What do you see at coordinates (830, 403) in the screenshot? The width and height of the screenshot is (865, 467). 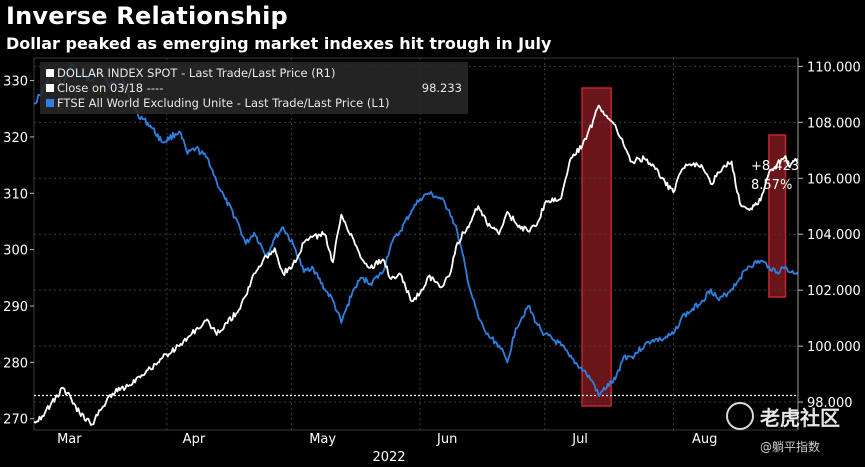 I see `y-right-tick-label: 98.000` at bounding box center [830, 403].